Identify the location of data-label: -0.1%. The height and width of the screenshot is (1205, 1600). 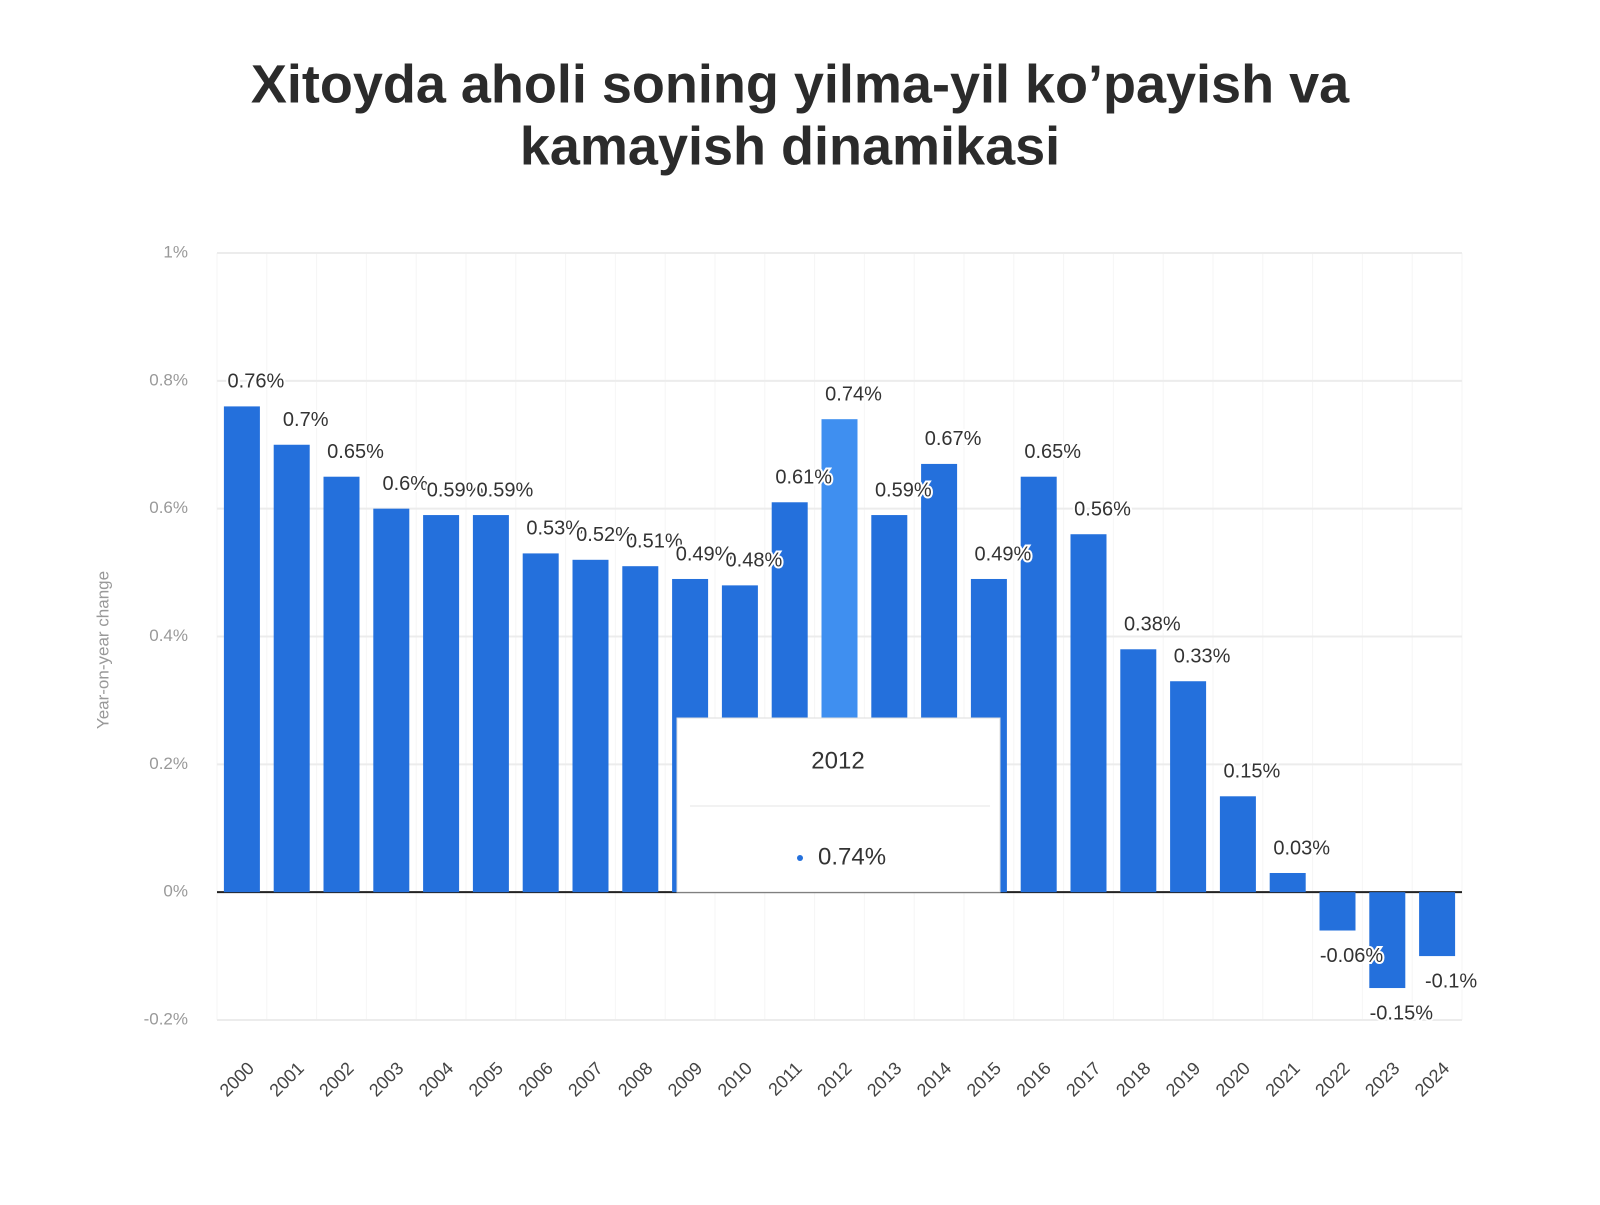
(1451, 981).